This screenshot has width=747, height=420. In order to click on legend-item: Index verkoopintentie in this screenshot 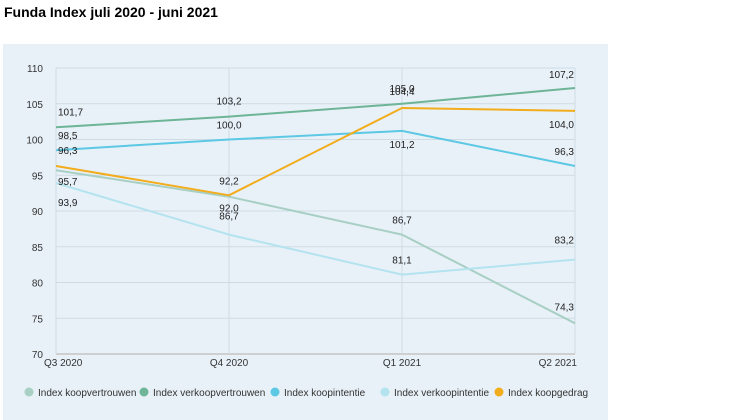, I will do `click(435, 393)`.